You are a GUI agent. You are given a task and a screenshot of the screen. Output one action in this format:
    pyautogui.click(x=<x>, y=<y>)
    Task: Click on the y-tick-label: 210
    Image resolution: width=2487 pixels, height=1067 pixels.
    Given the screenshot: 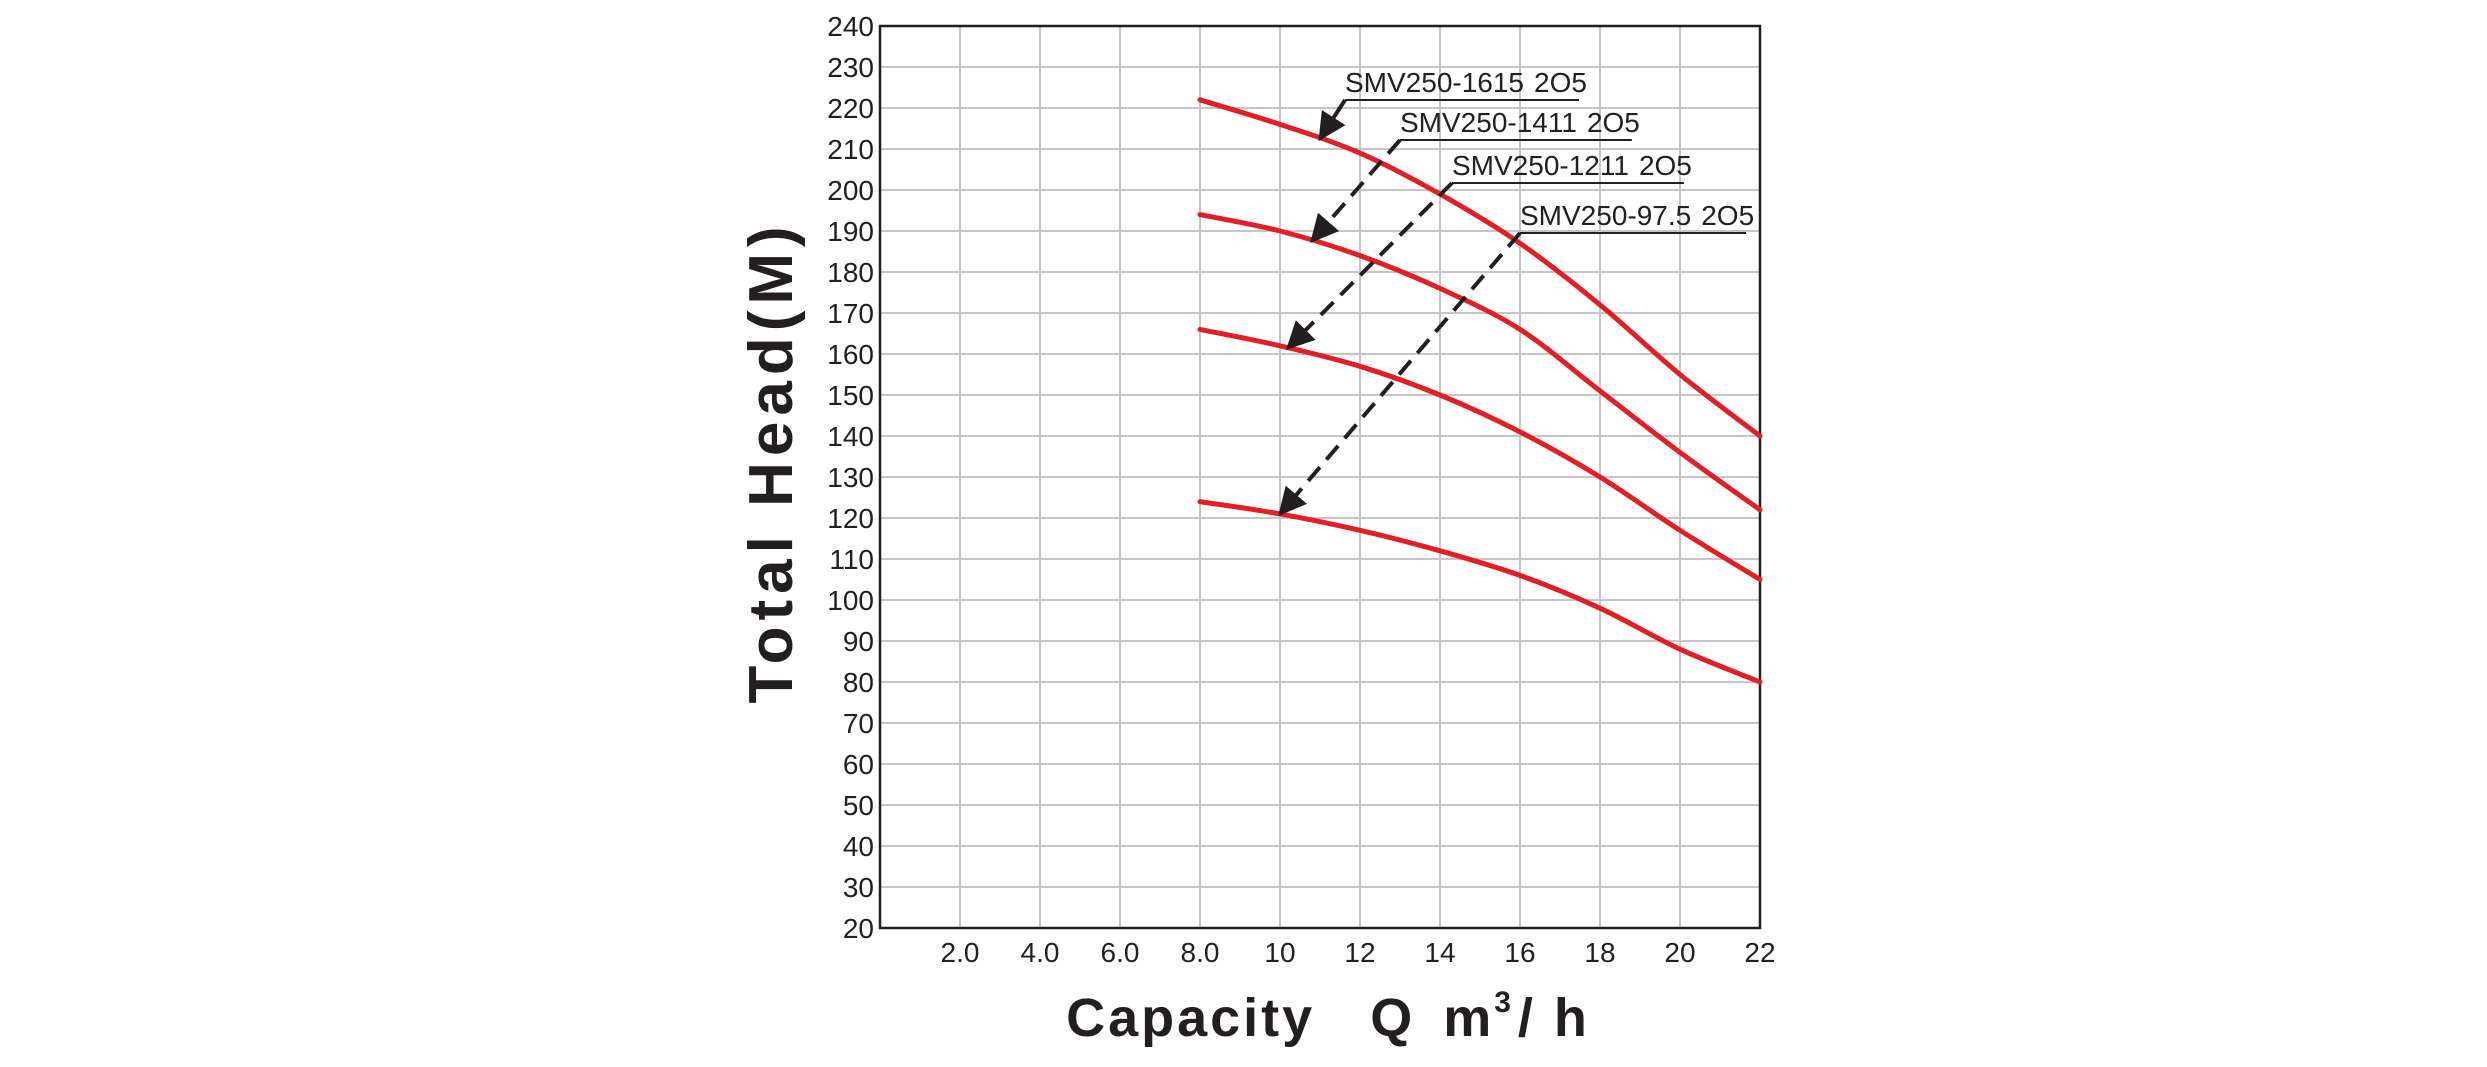 What is the action you would take?
    pyautogui.click(x=850, y=149)
    